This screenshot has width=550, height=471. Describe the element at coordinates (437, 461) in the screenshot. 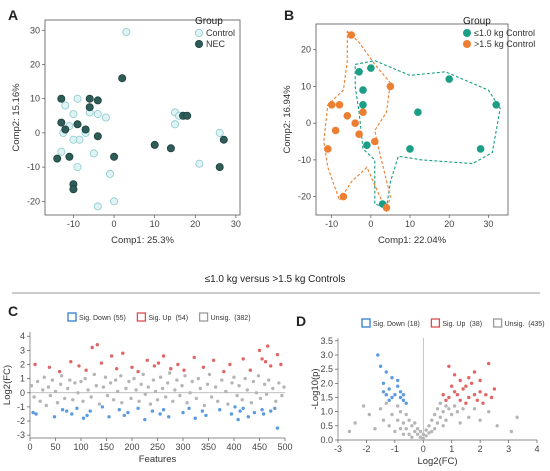

I see `x-axis-label: Log2(FC)` at that location.